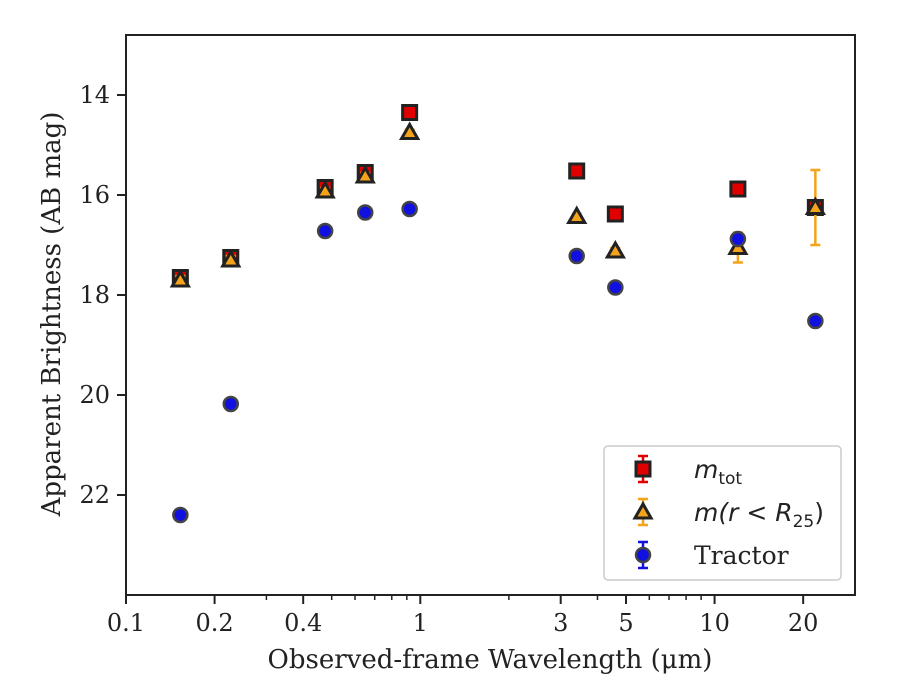 This screenshot has height=700, width=900. Describe the element at coordinates (718, 472) in the screenshot. I see `legend-label-mtot: mtot` at that location.